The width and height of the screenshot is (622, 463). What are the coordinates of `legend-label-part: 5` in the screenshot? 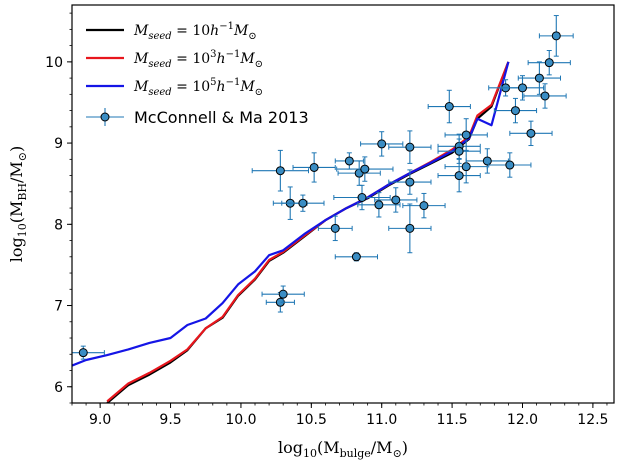 It's located at (213, 82).